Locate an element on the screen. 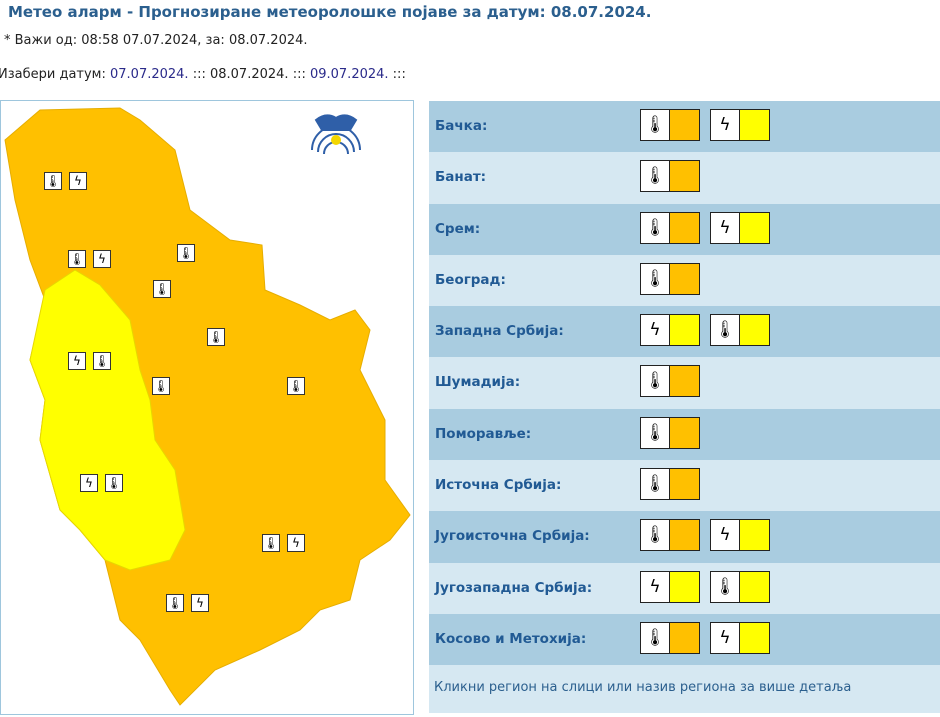  map-region-yellow is located at coordinates (107, 420).